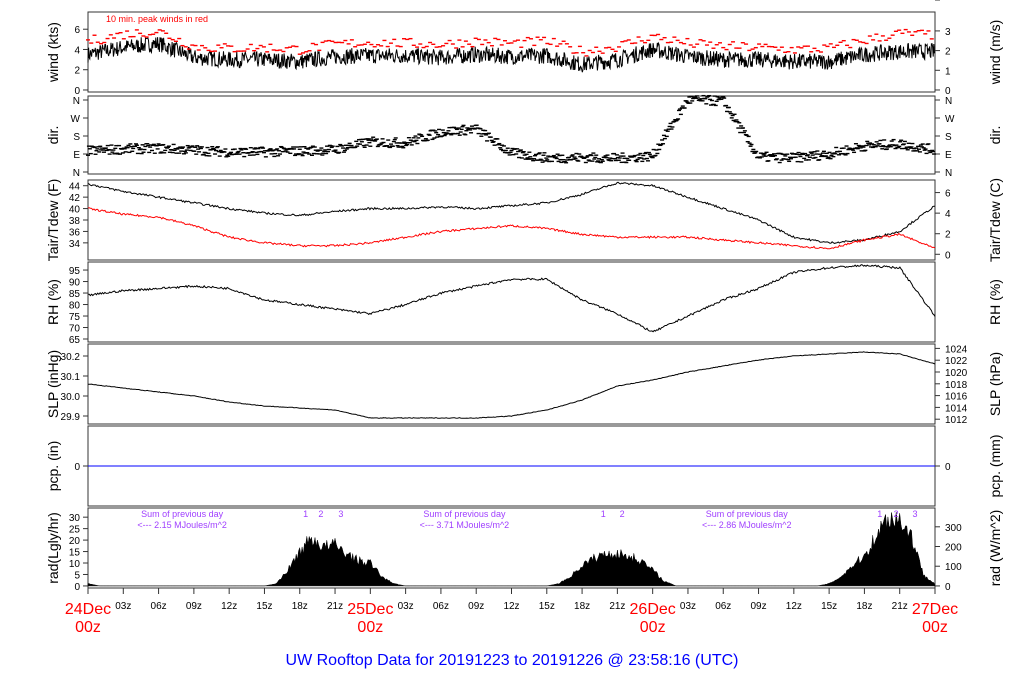 This screenshot has height=700, width=1024. Describe the element at coordinates (510, 42) in the screenshot. I see `wind-series-10-min-peak` at that location.